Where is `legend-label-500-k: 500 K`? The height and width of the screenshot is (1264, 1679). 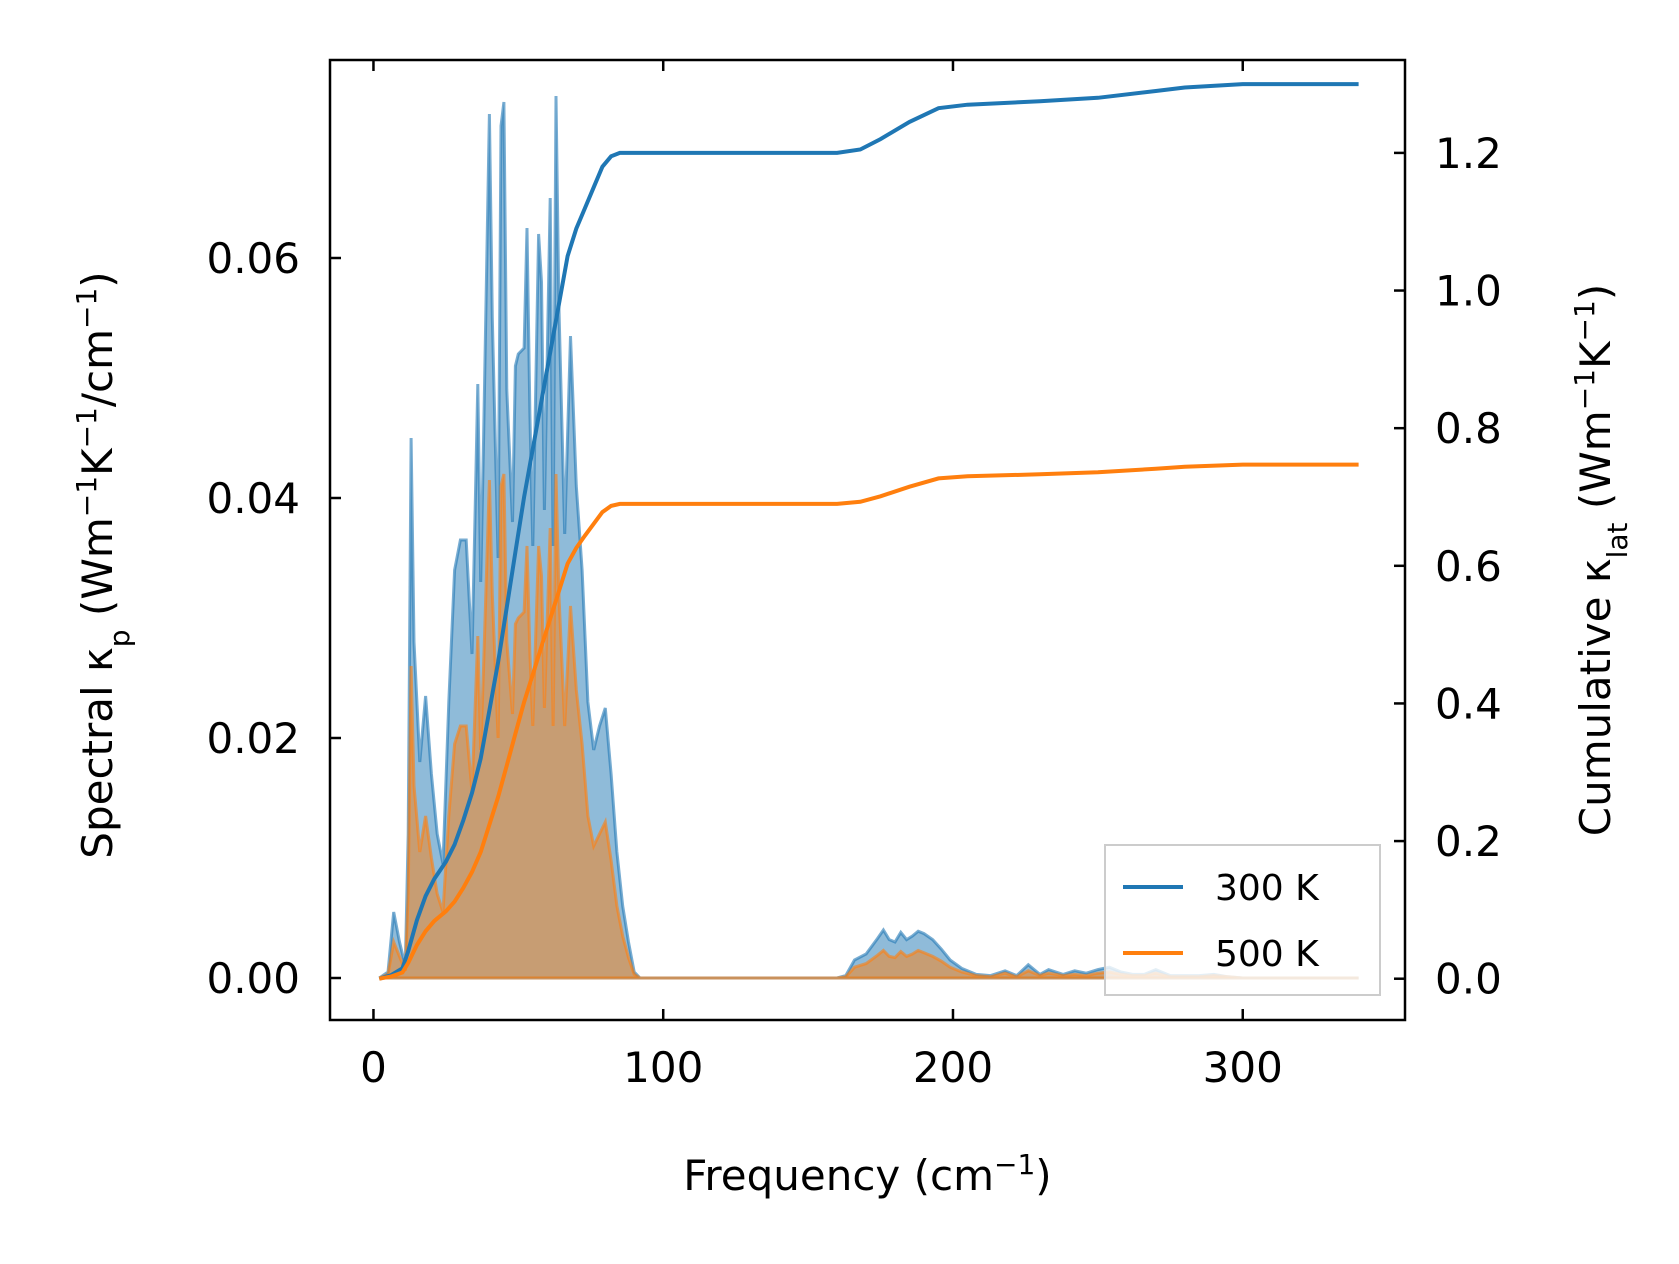 legend-label-500-k: 500 K is located at coordinates (1267, 954).